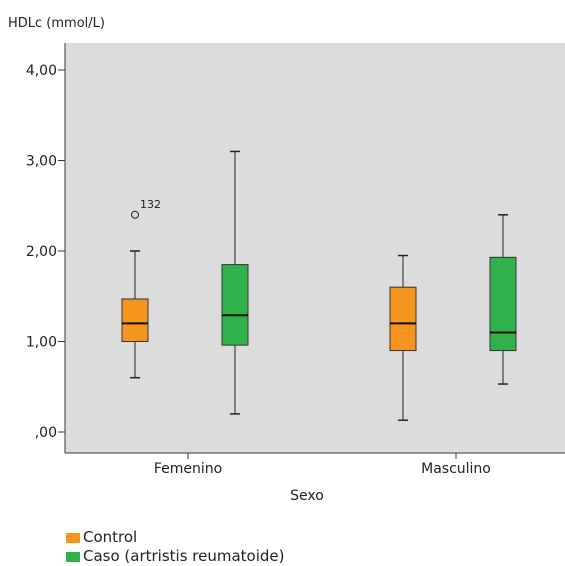 The width and height of the screenshot is (565, 566). I want to click on y-ticks: ,00 1,00 2,00 3,00 4,00, so click(45, 252).